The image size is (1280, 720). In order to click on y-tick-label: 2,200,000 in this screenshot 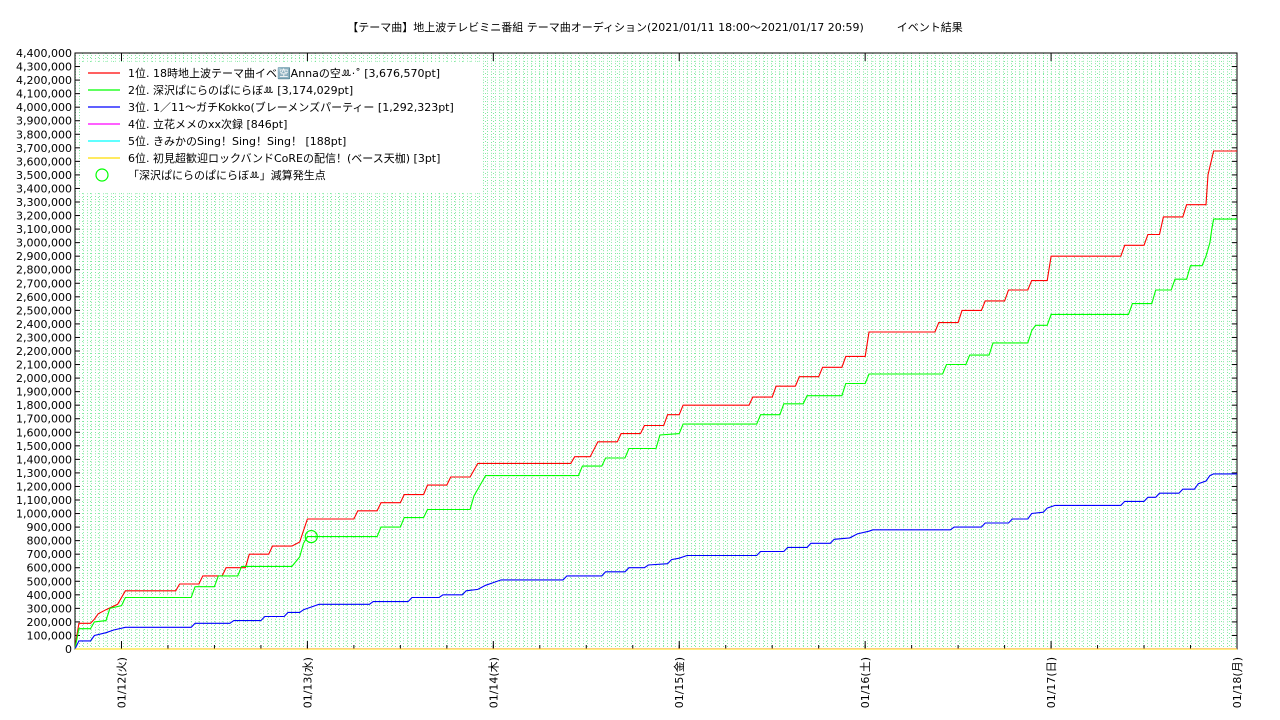, I will do `click(44, 351)`.